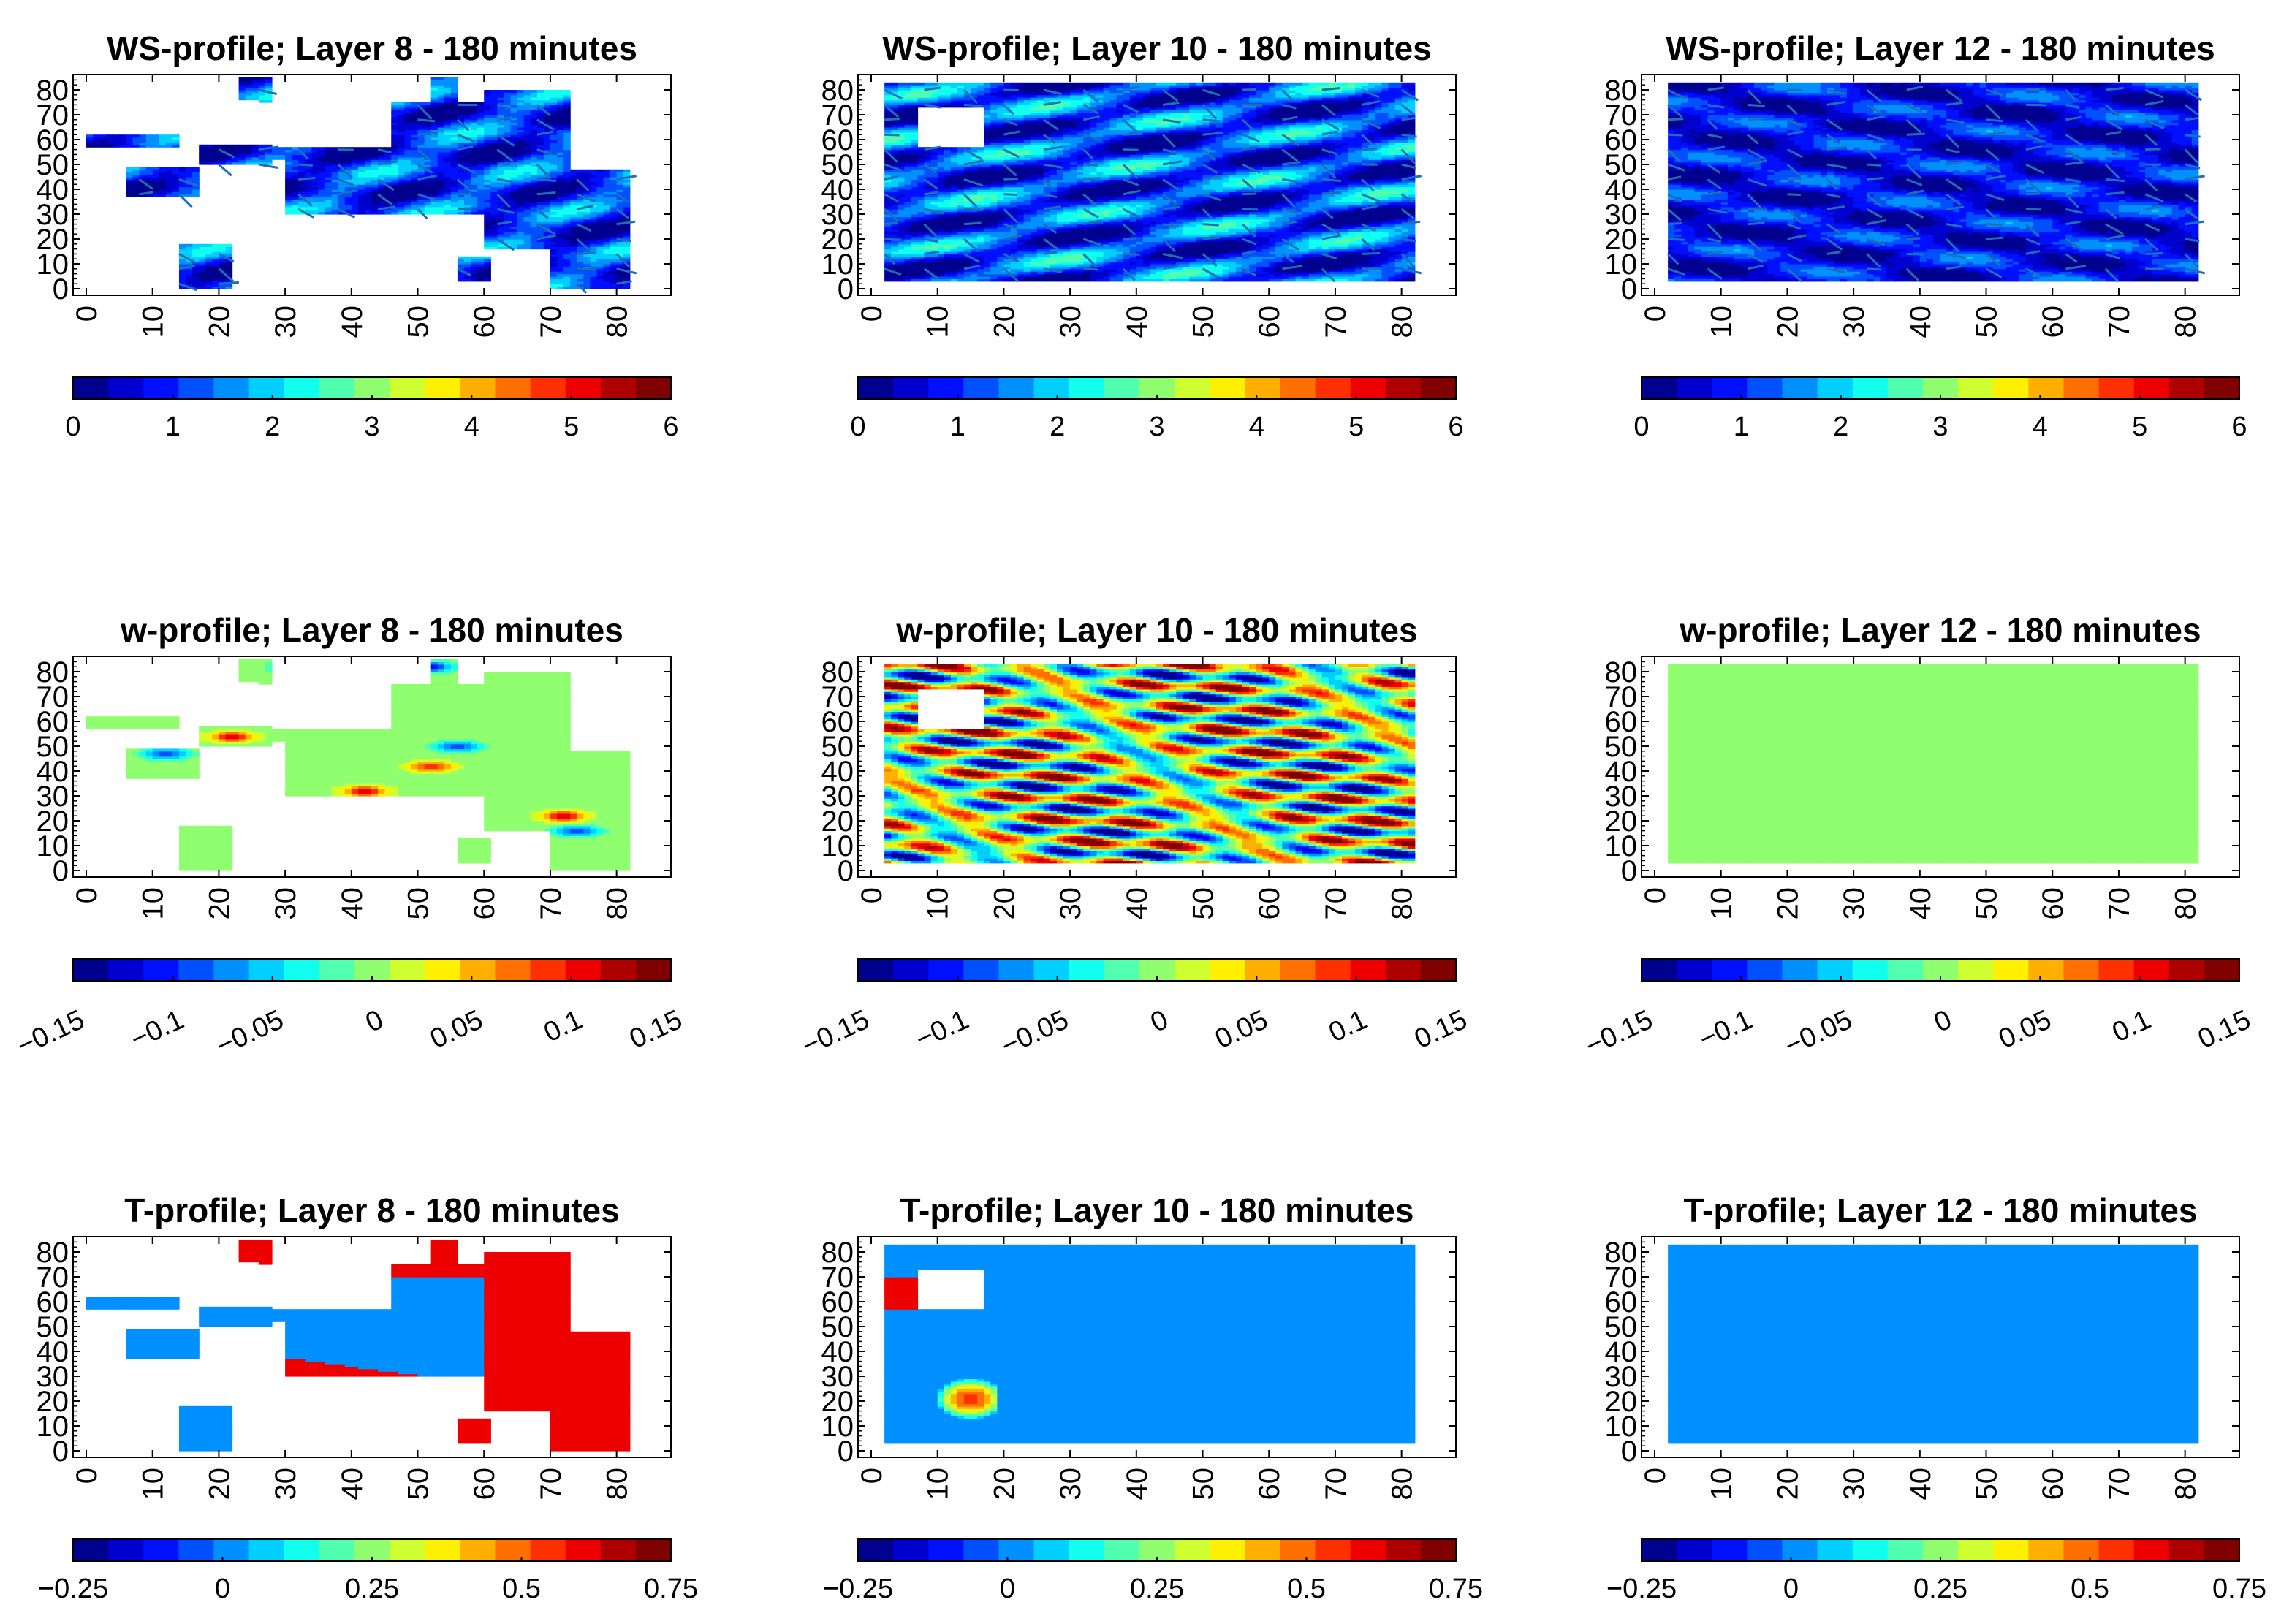 The width and height of the screenshot is (2292, 1624). Describe the element at coordinates (173, 427) in the screenshot. I see `colorbar-tick-label: 1` at that location.